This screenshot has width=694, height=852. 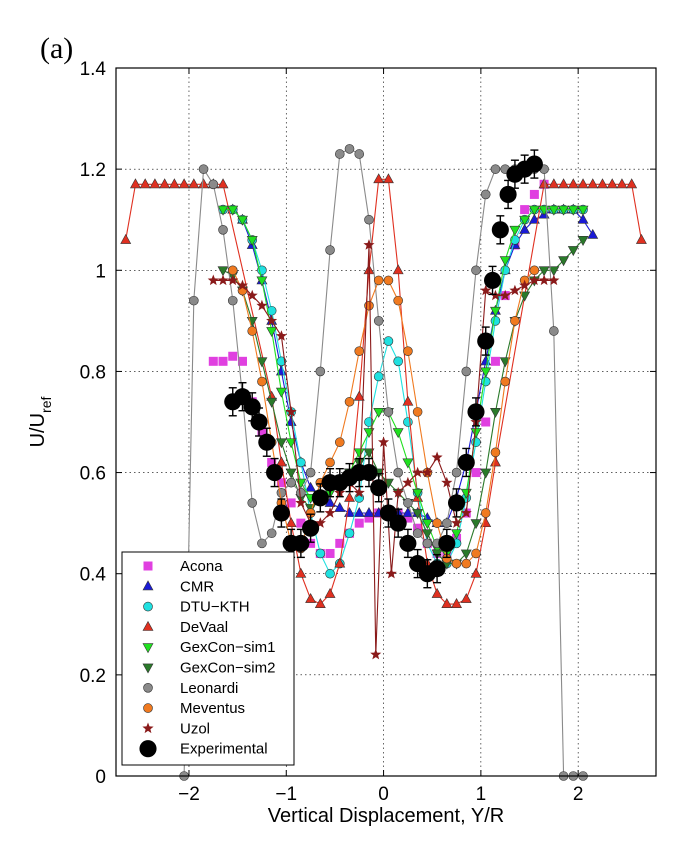 What do you see at coordinates (93, 170) in the screenshot?
I see `y-tick-label: 1.2` at bounding box center [93, 170].